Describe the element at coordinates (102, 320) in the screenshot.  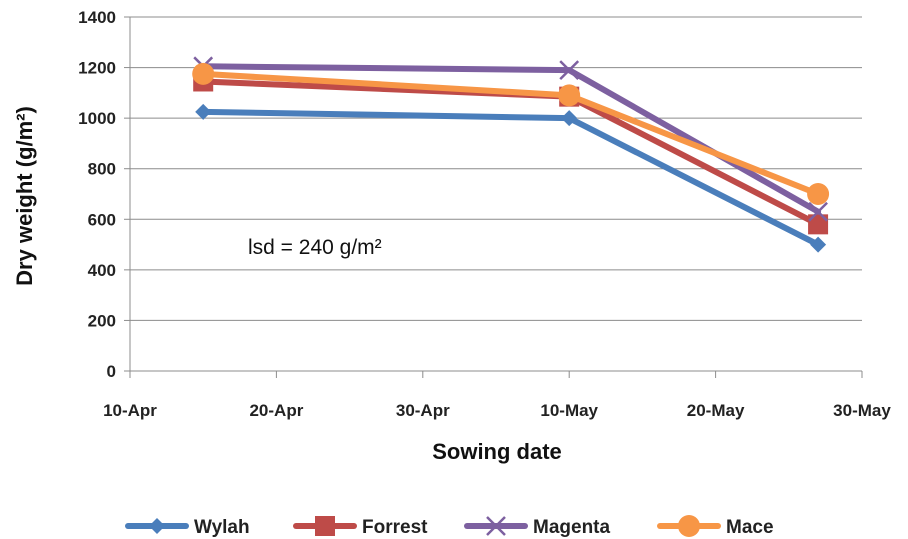
I see `y-tick-label: 200` at that location.